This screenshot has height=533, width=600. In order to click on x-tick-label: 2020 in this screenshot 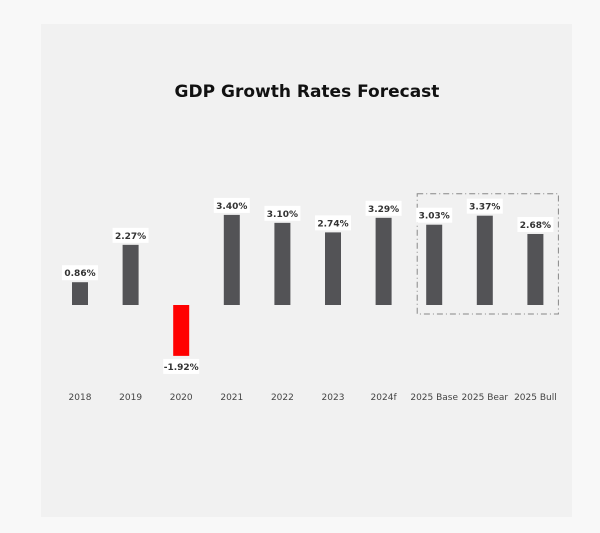, I will do `click(181, 398)`.